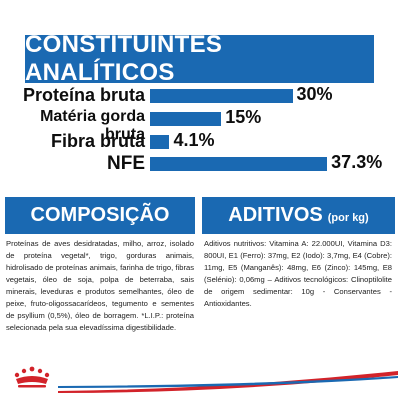 This screenshot has height=400, width=400. I want to click on constituent-label: Fibra bruta, so click(97, 141).